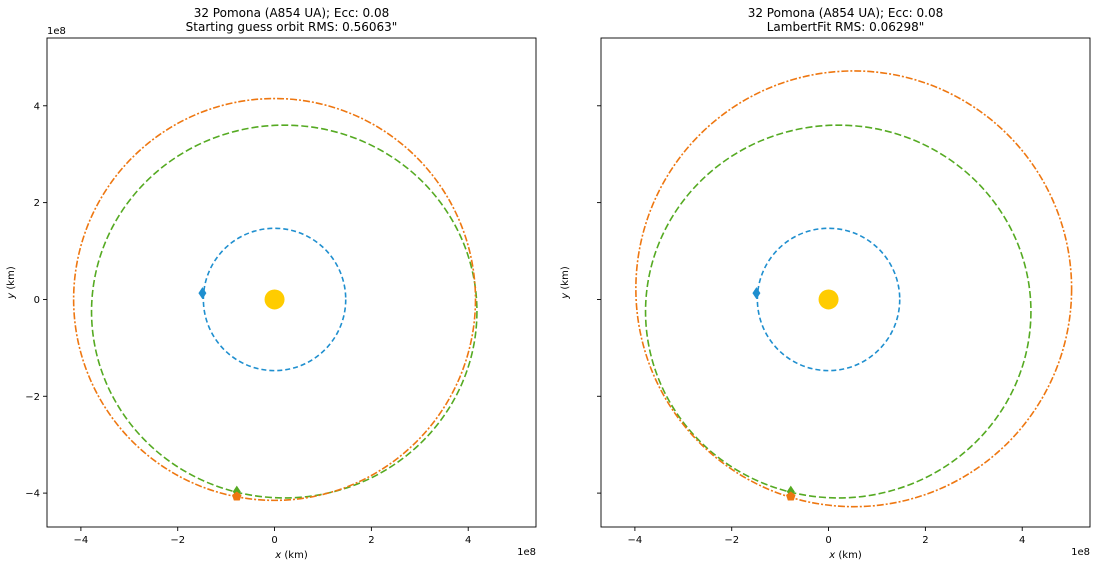 This screenshot has width=1096, height=568. Describe the element at coordinates (37, 203) in the screenshot. I see `y-tick-label: 2` at that location.